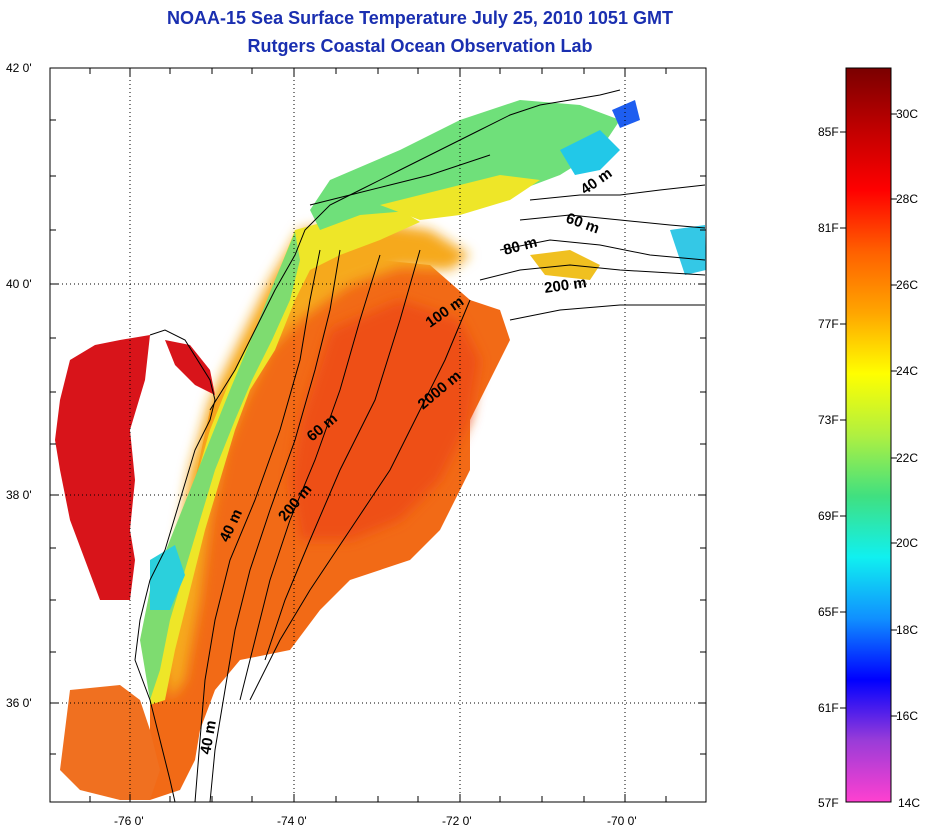  Describe the element at coordinates (622, 821) in the screenshot. I see `lon-label-70: -70 0'` at that location.